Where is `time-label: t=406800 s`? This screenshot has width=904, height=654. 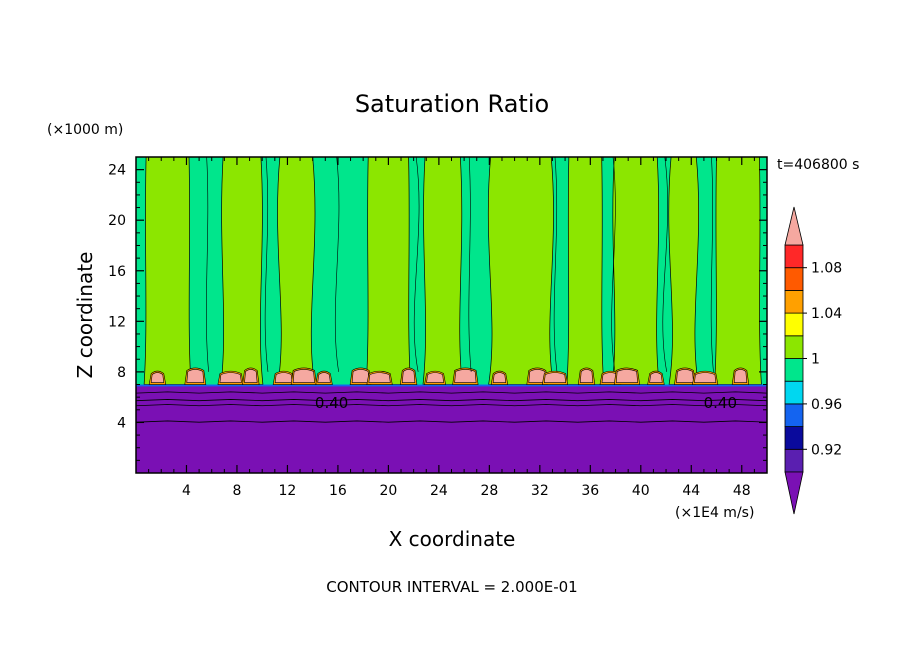 time-label: t=406800 s is located at coordinates (818, 165).